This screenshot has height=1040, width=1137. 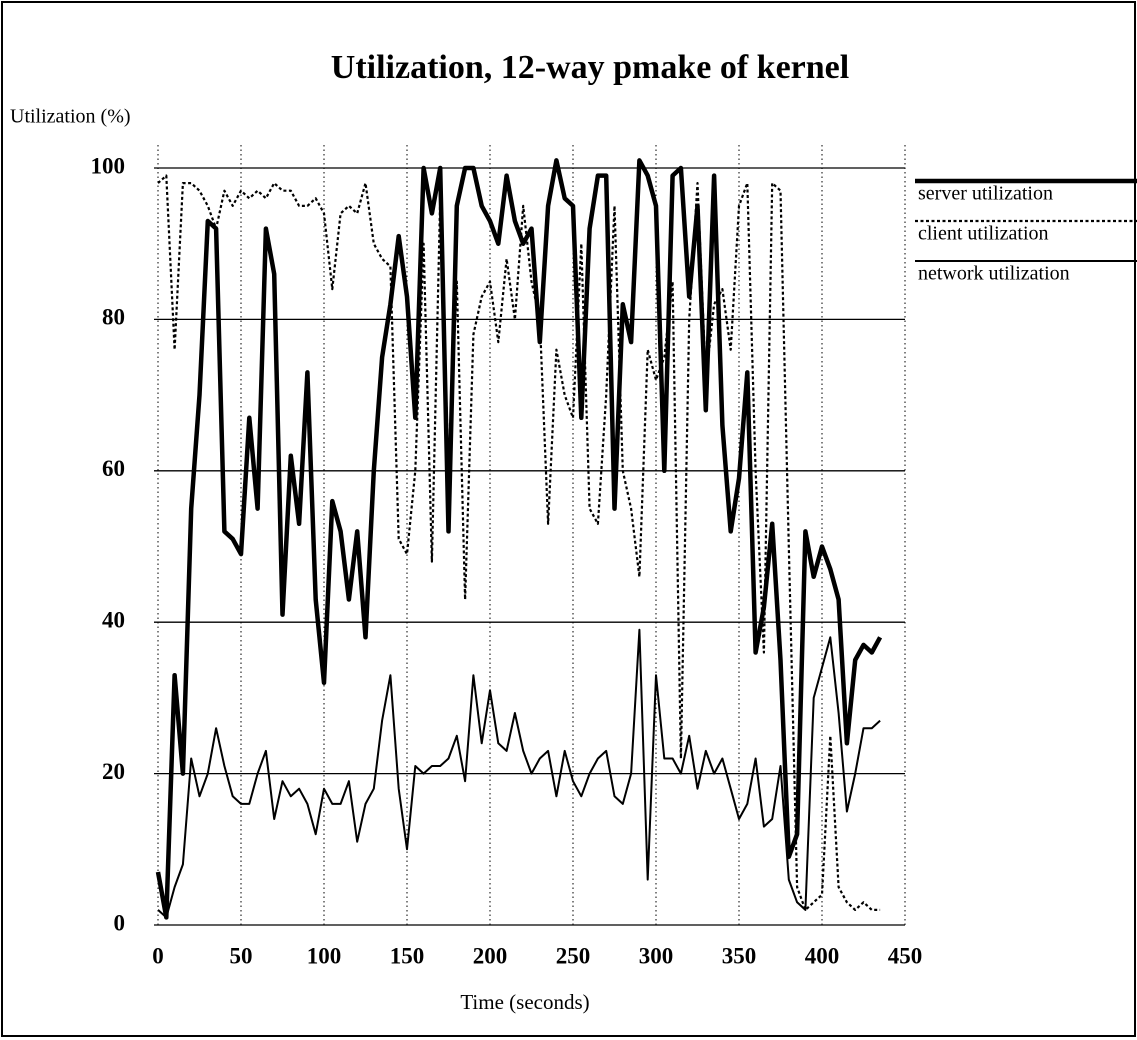 I want to click on y-tick-label: 0, so click(x=120, y=922).